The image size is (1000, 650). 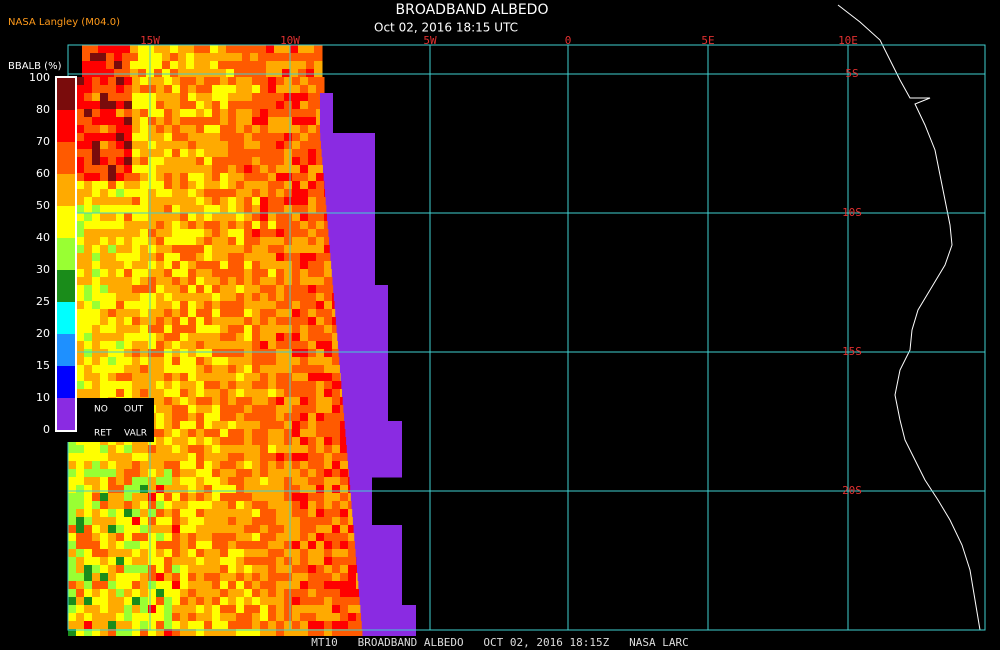 I want to click on colorbar-swatch, so click(x=66, y=126).